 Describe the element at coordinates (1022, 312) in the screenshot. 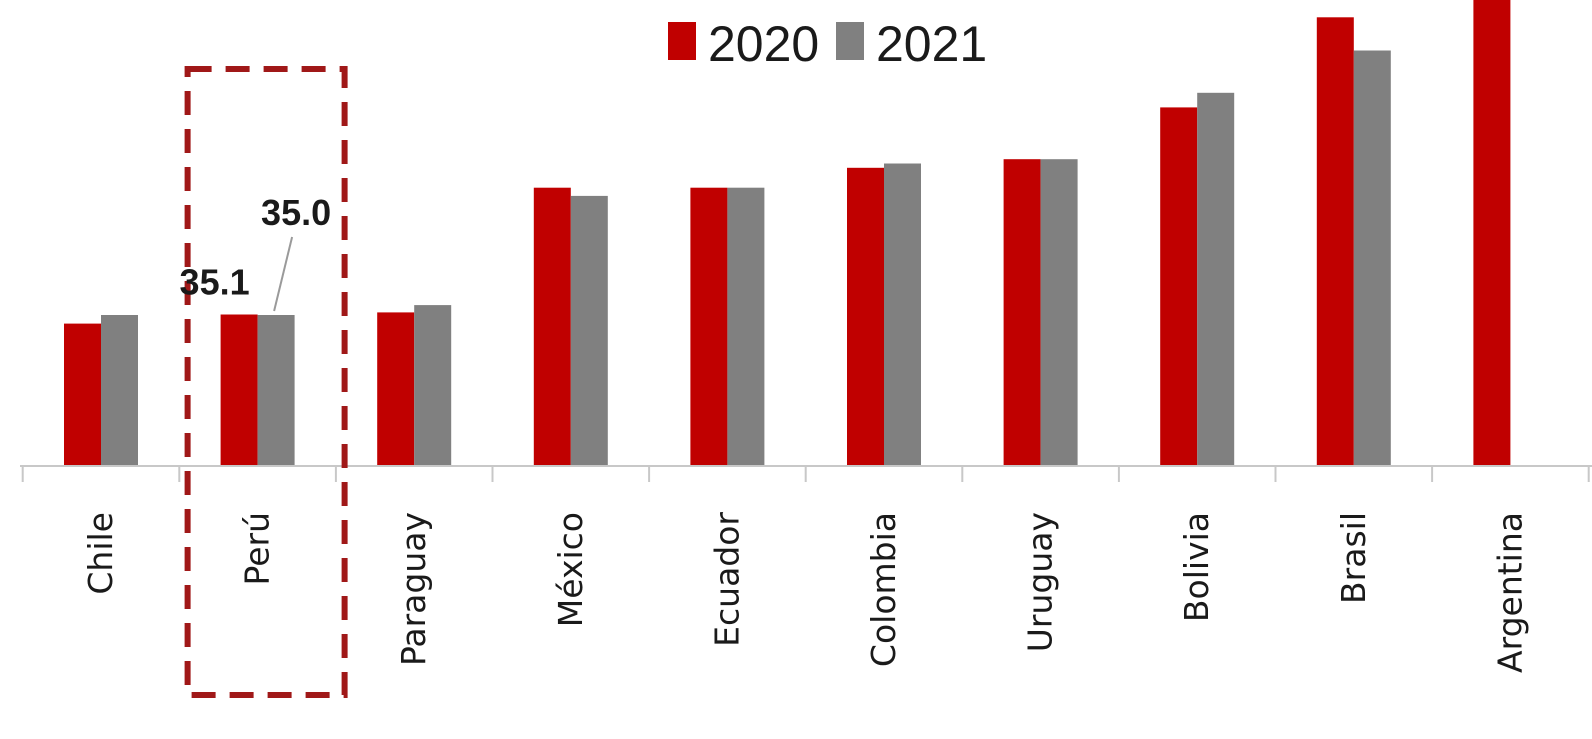

I see `bar-uruguay-2020` at that location.